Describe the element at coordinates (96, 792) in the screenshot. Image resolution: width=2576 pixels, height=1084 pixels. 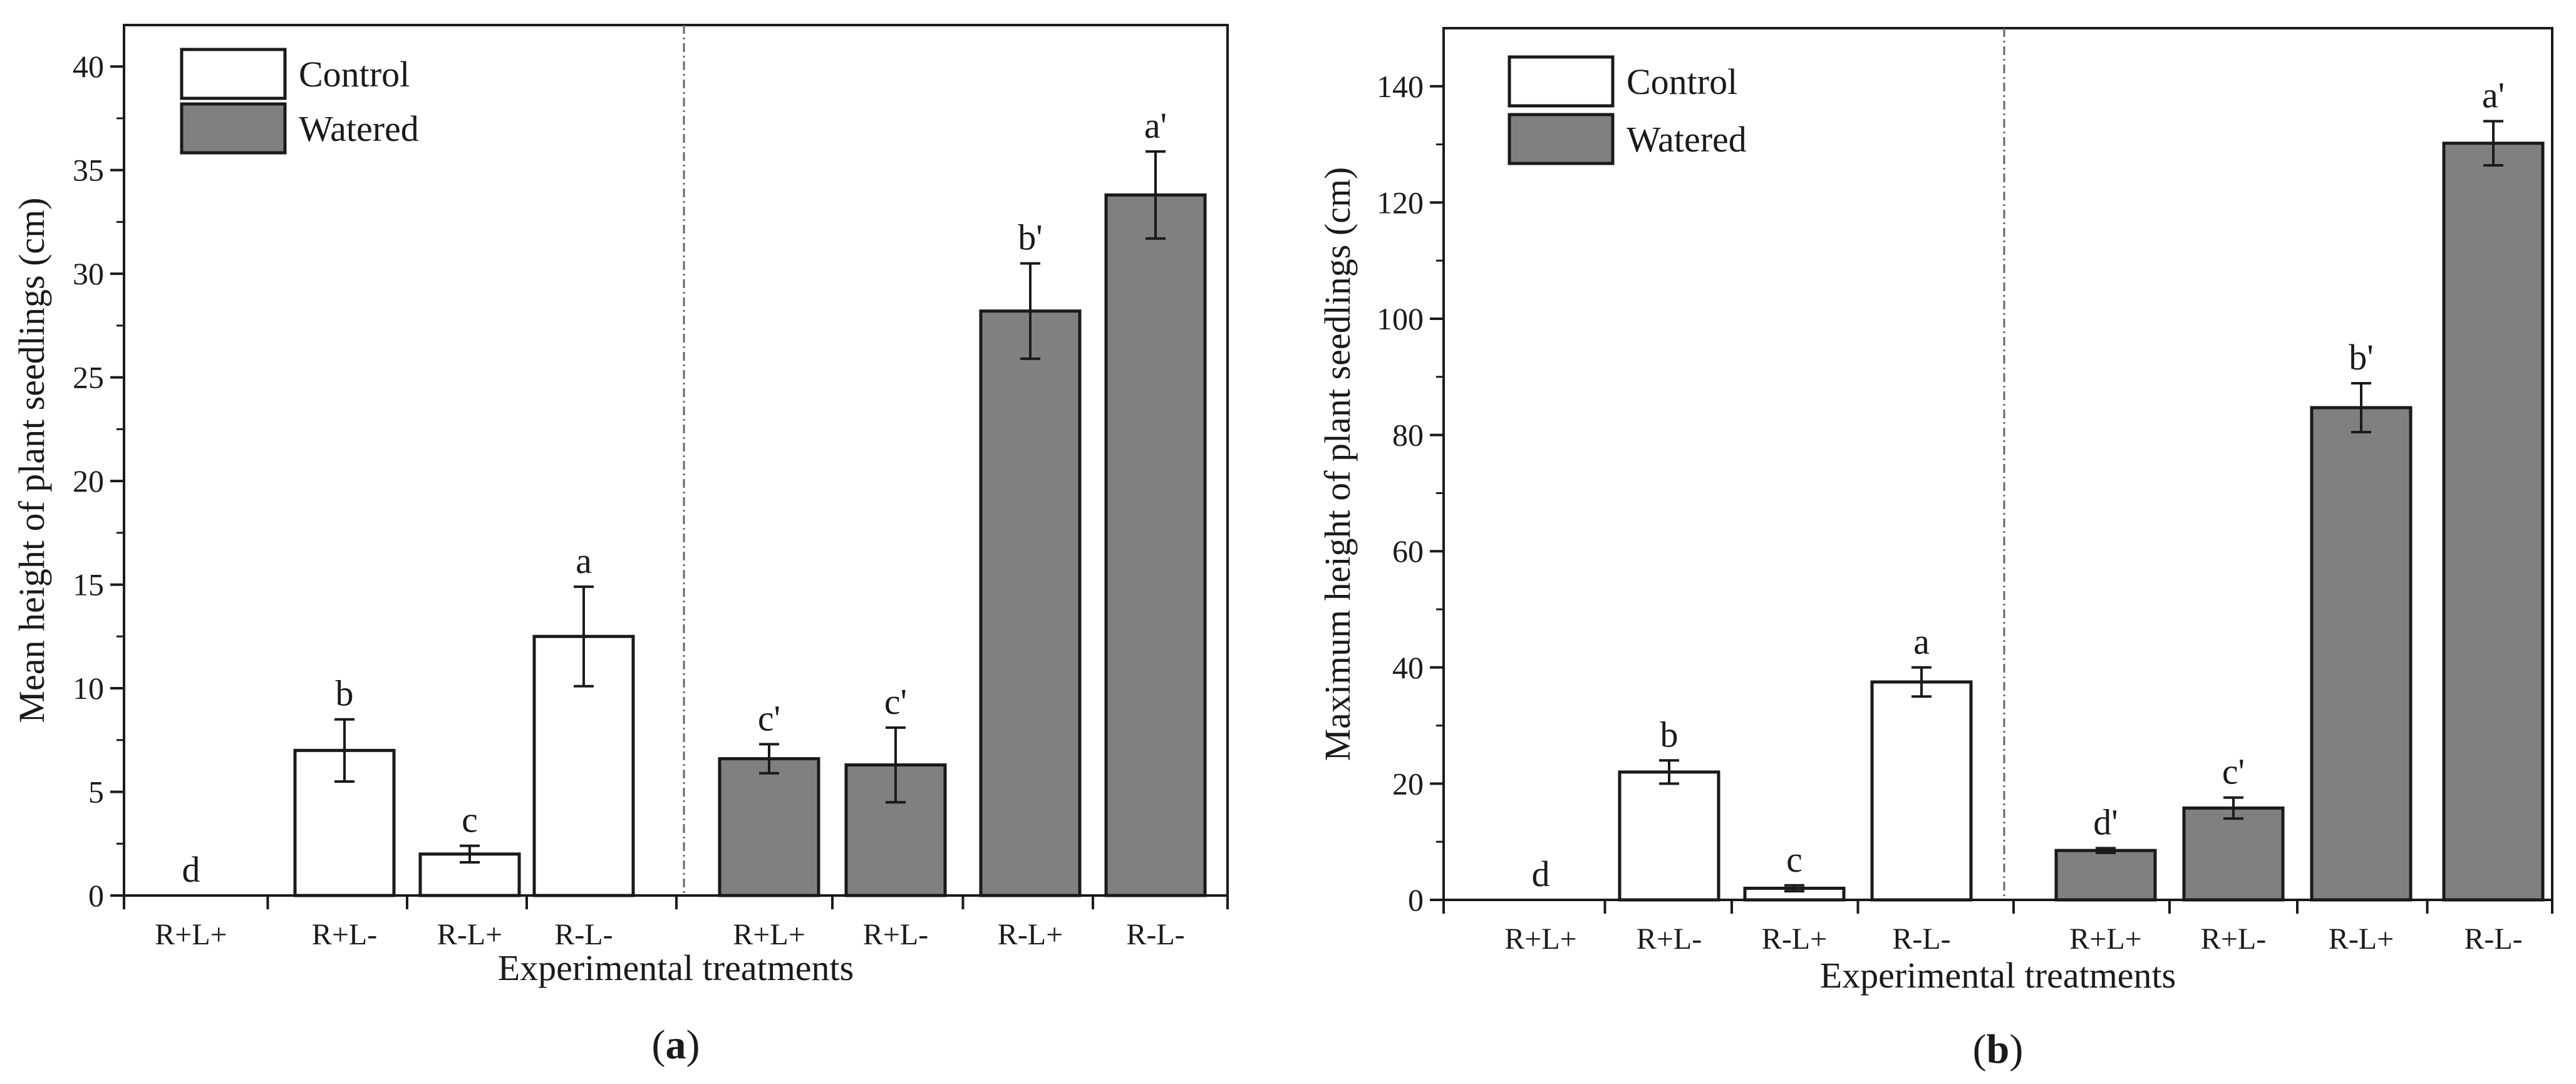
I see `y-tick-label: 5` at that location.